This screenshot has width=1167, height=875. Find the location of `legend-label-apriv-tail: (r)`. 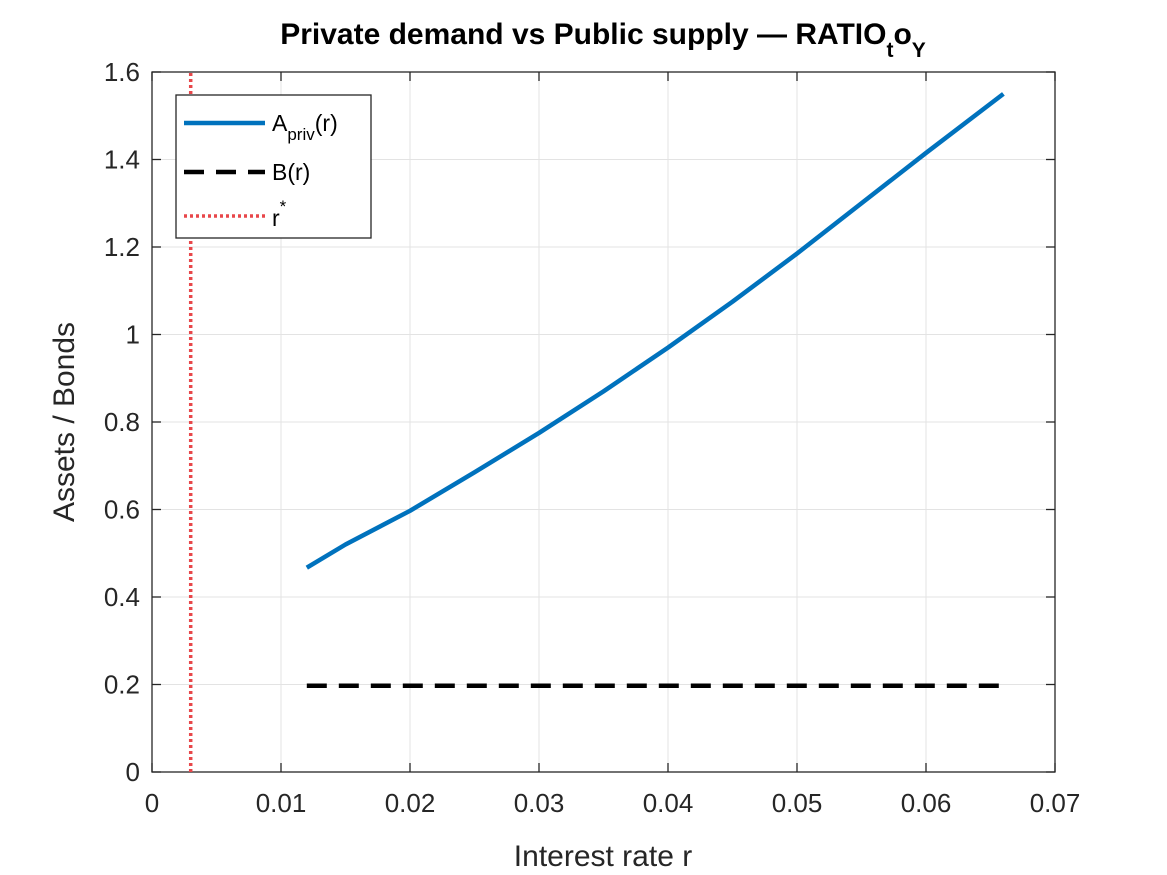

legend-label-apriv-tail: (r) is located at coordinates (326, 123).